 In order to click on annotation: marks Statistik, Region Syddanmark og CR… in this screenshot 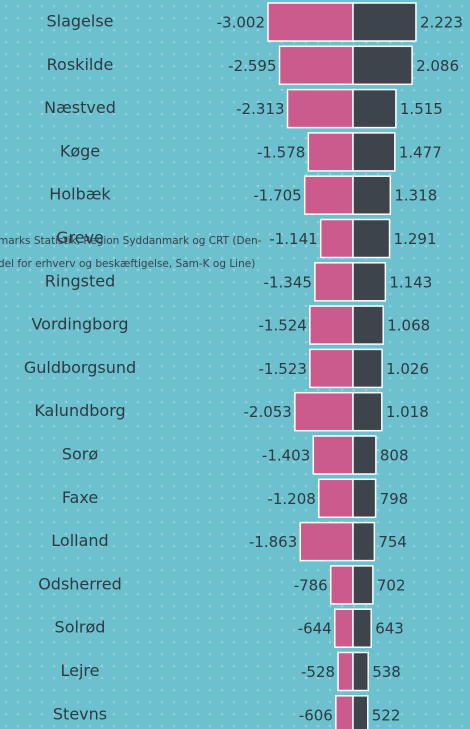, I will do `click(131, 241)`.